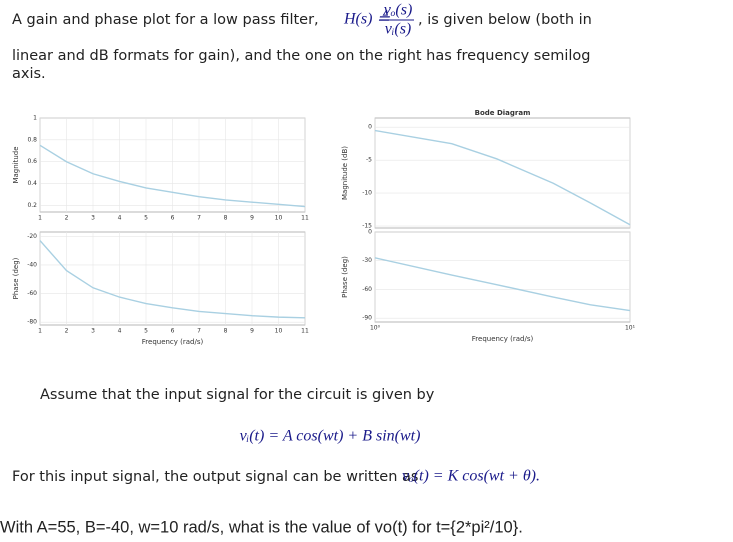 The height and width of the screenshot is (542, 733). What do you see at coordinates (369, 160) in the screenshot?
I see `y-tick-label: -5` at bounding box center [369, 160].